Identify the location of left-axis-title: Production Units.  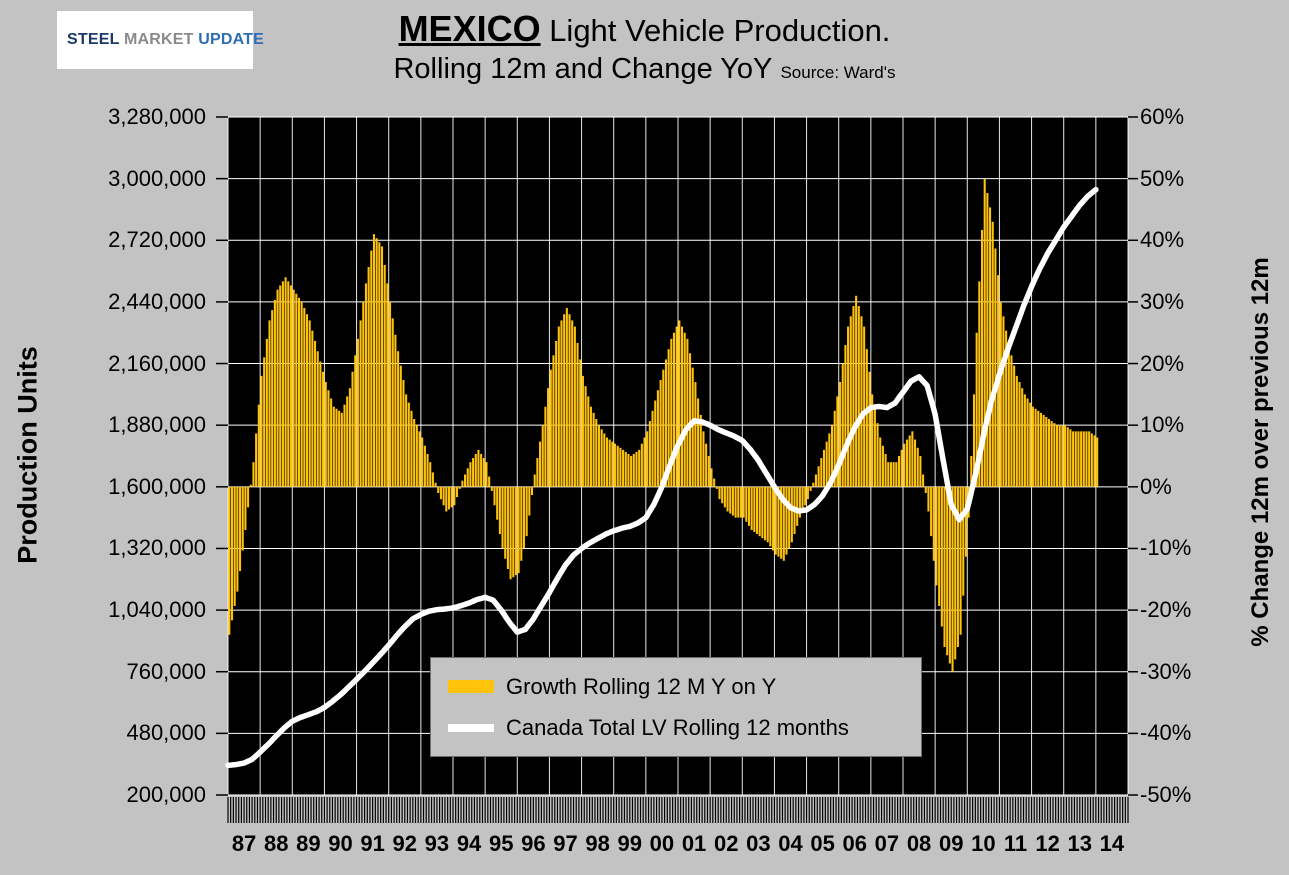
(27, 455).